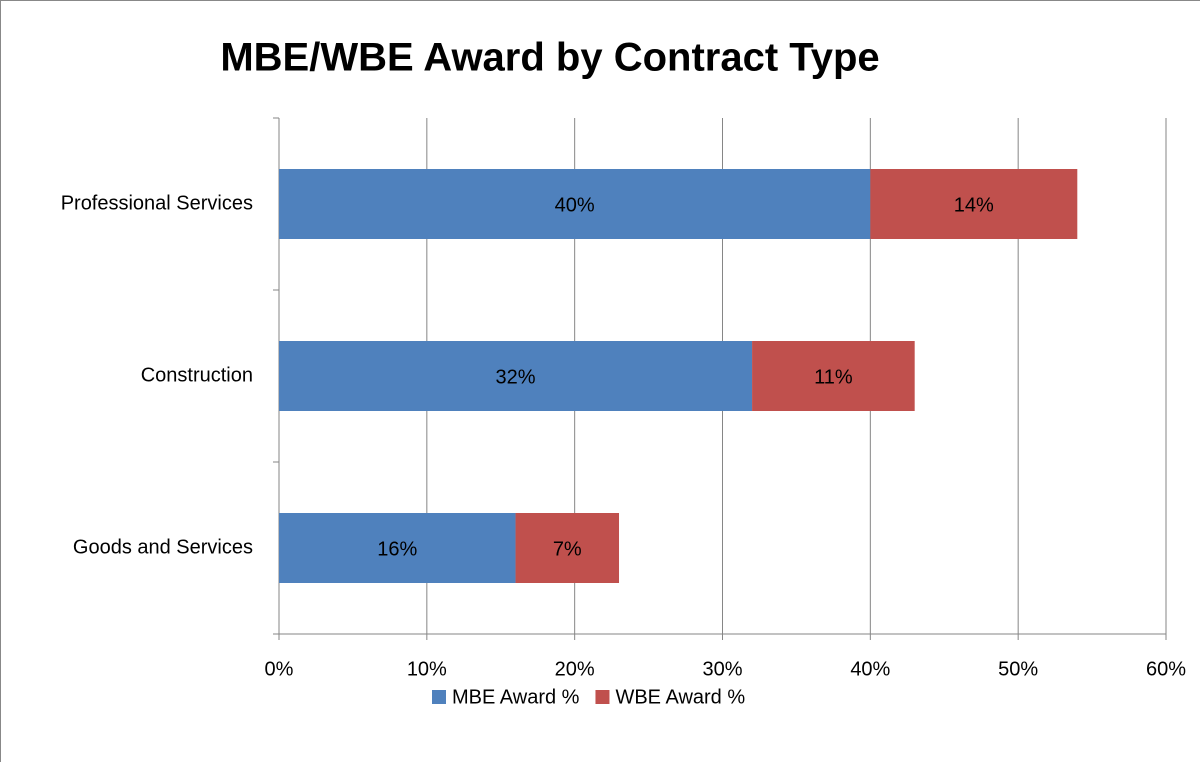 The width and height of the screenshot is (1200, 762). What do you see at coordinates (575, 669) in the screenshot?
I see `x-tick-label: 20%` at bounding box center [575, 669].